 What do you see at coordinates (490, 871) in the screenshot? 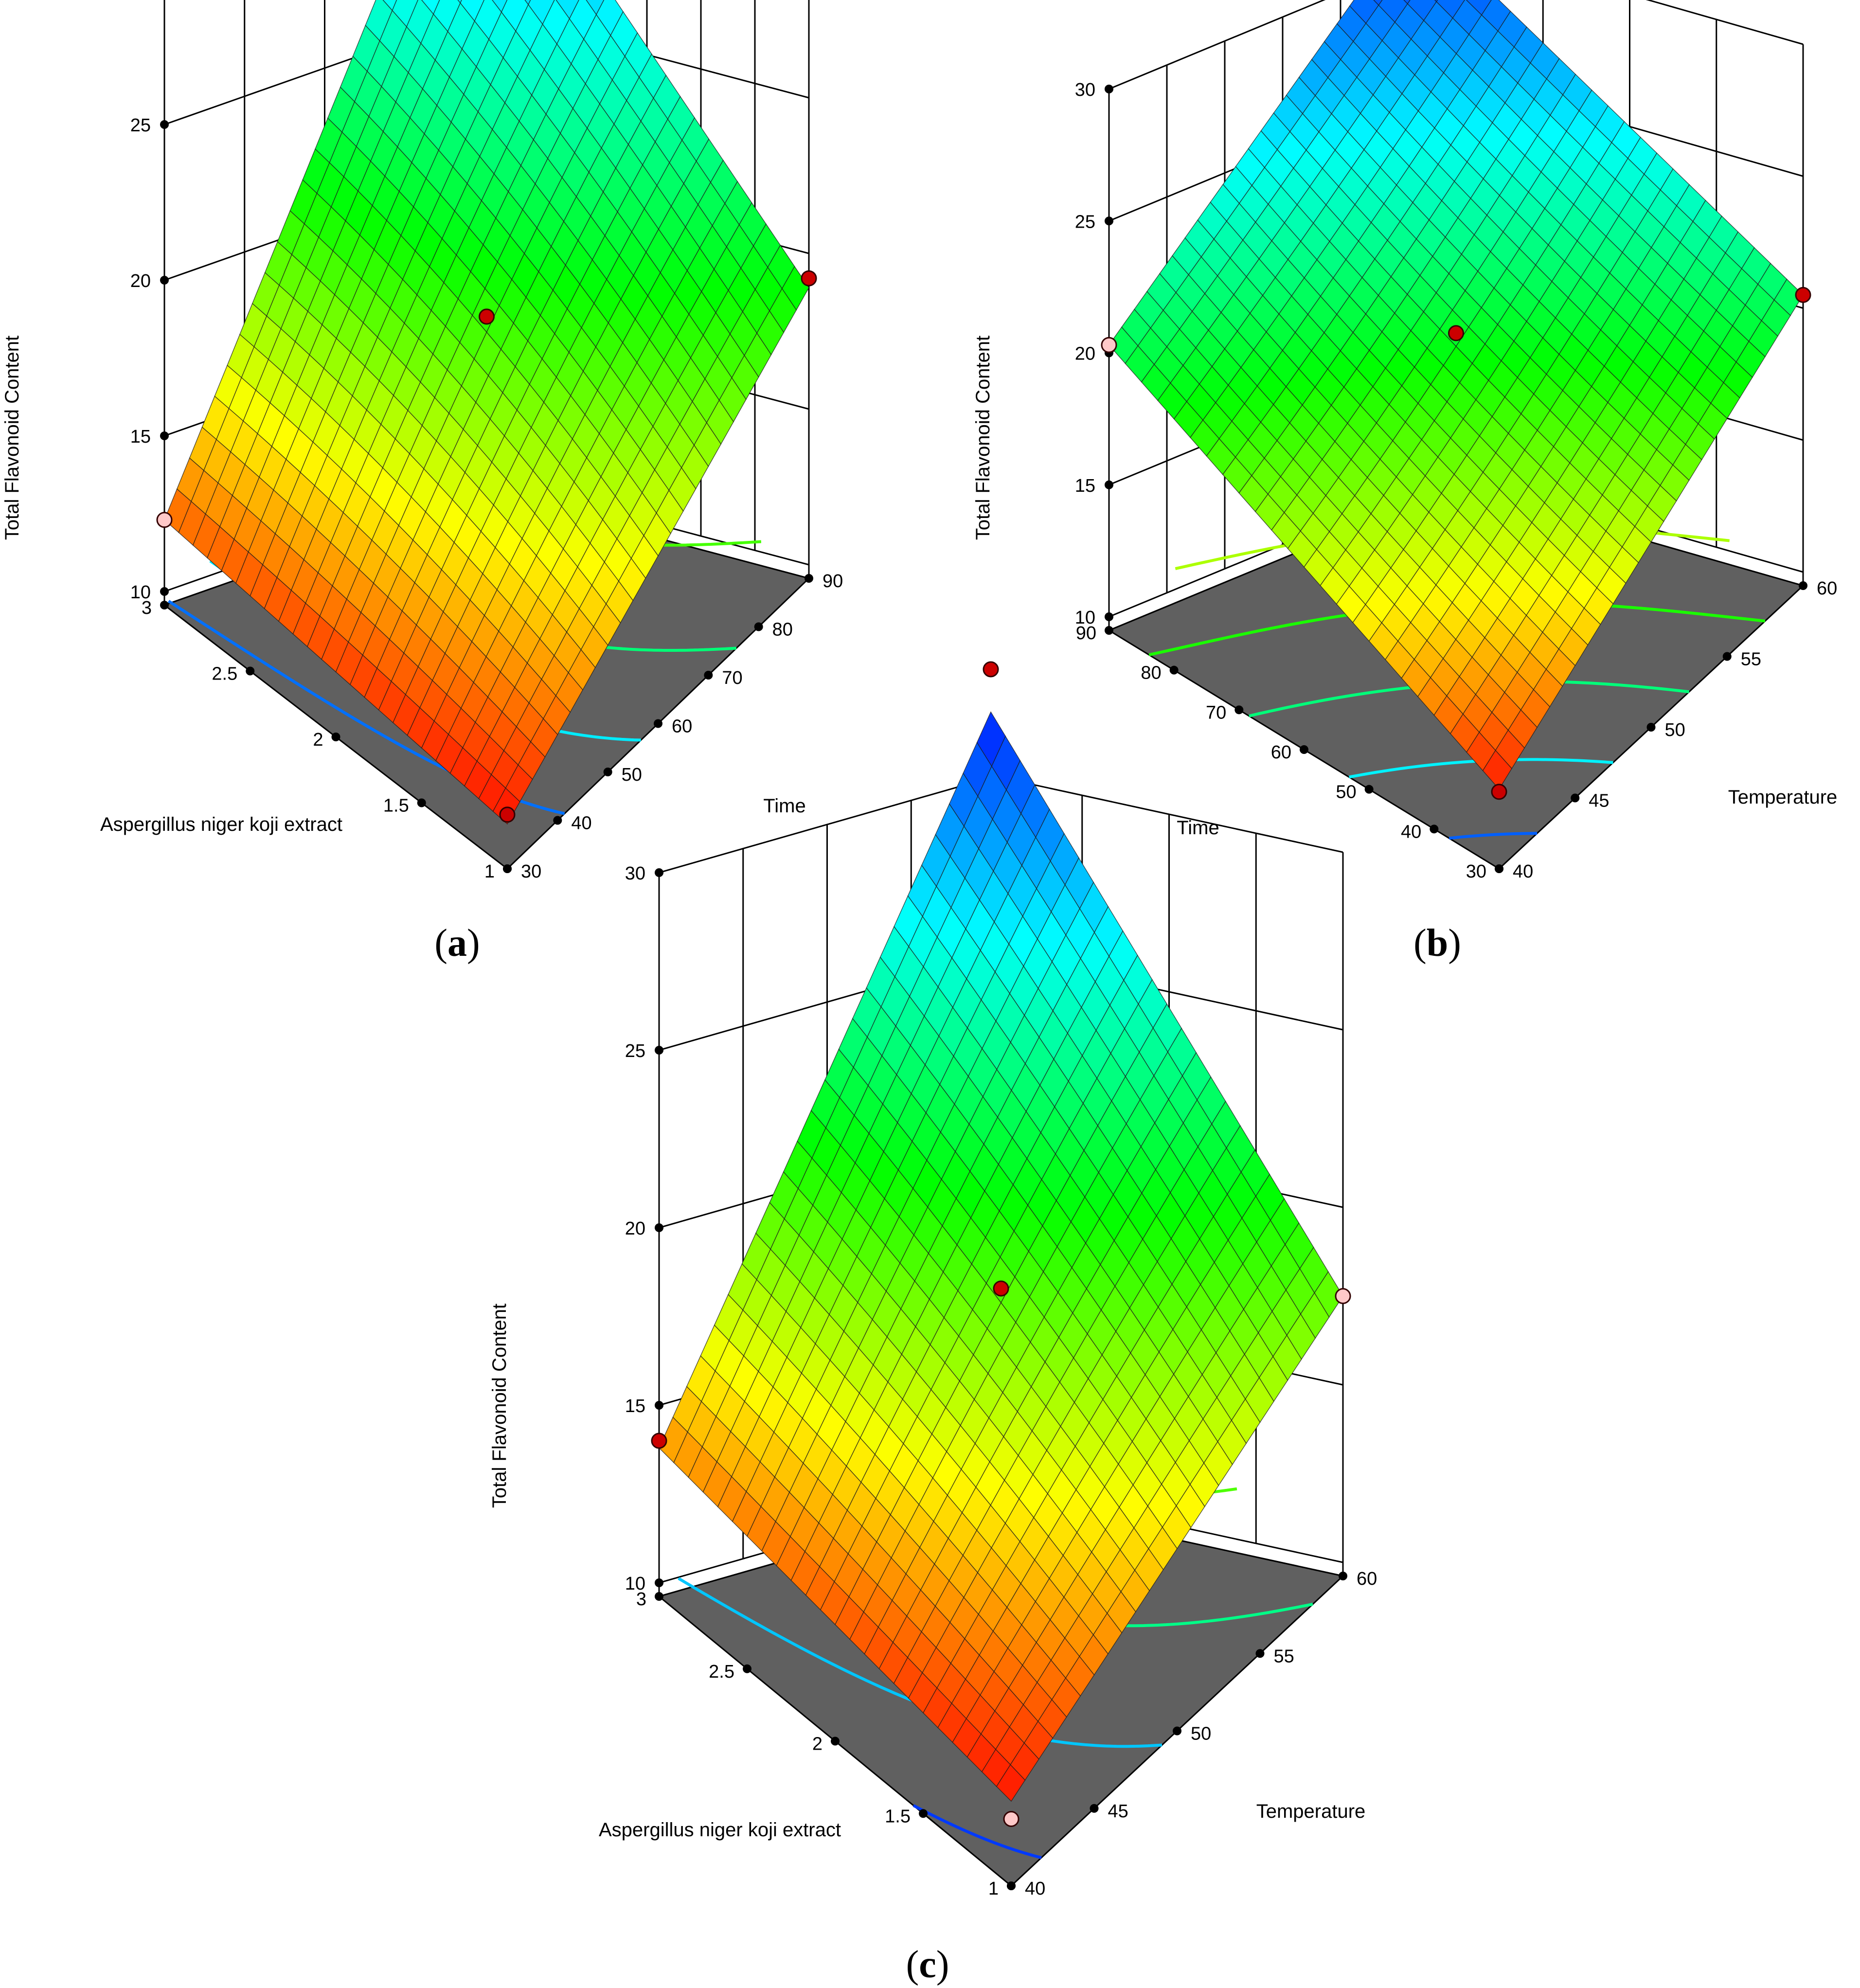
I see `tick-label: 1` at bounding box center [490, 871].